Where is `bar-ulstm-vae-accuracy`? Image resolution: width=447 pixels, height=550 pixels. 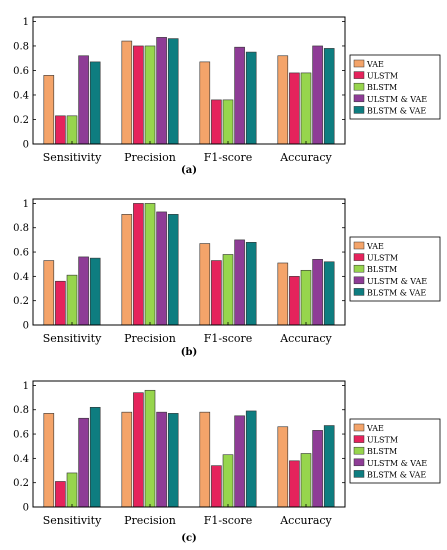
bar-ulstm-vae-accuracy is located at coordinates (317, 292).